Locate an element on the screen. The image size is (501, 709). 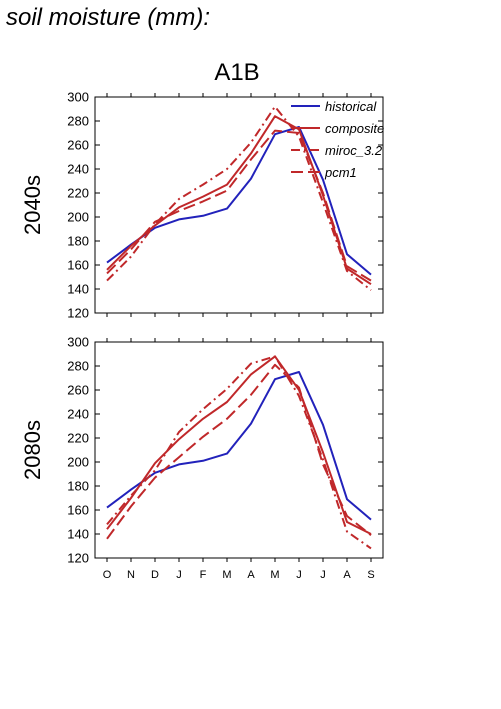
x-tick-label: S is located at coordinates (370, 575).